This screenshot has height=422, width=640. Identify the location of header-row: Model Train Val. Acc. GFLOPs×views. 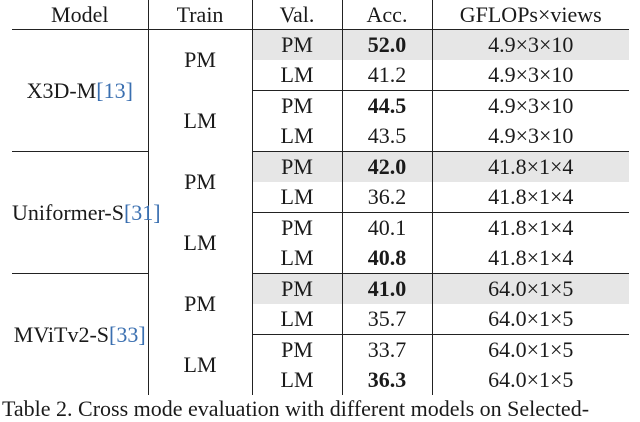
(320, 15).